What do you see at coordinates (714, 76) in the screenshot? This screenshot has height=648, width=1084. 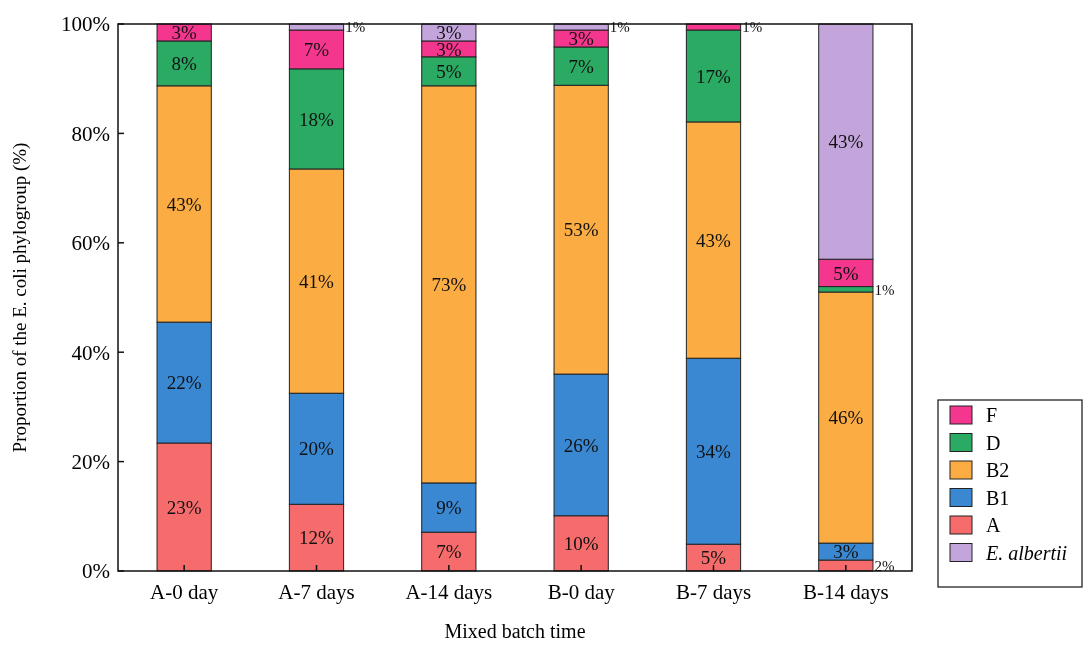 I see `data-label: 17%` at bounding box center [714, 76].